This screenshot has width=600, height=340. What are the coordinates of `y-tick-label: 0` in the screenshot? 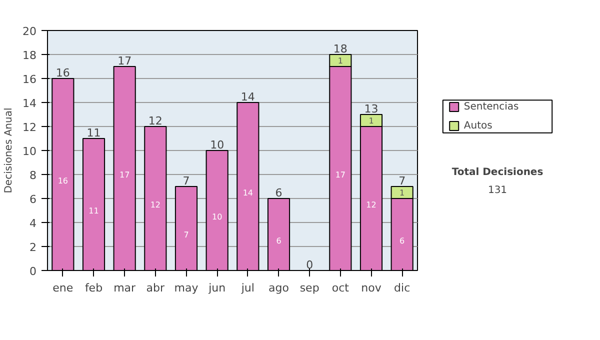 It's located at (33, 271).